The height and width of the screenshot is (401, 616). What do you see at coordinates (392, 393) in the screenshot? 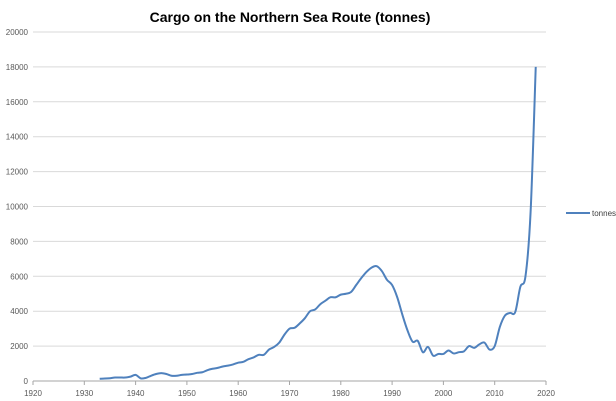
I see `x-tick-label: 1990` at bounding box center [392, 393].